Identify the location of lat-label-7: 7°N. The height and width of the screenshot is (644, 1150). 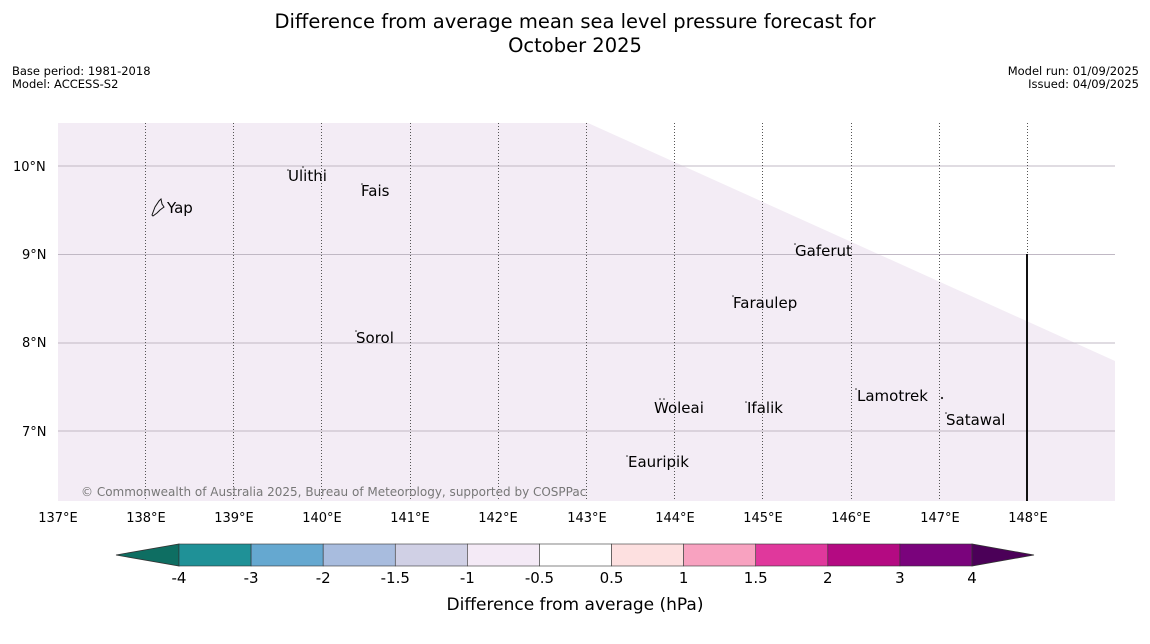
(34, 432).